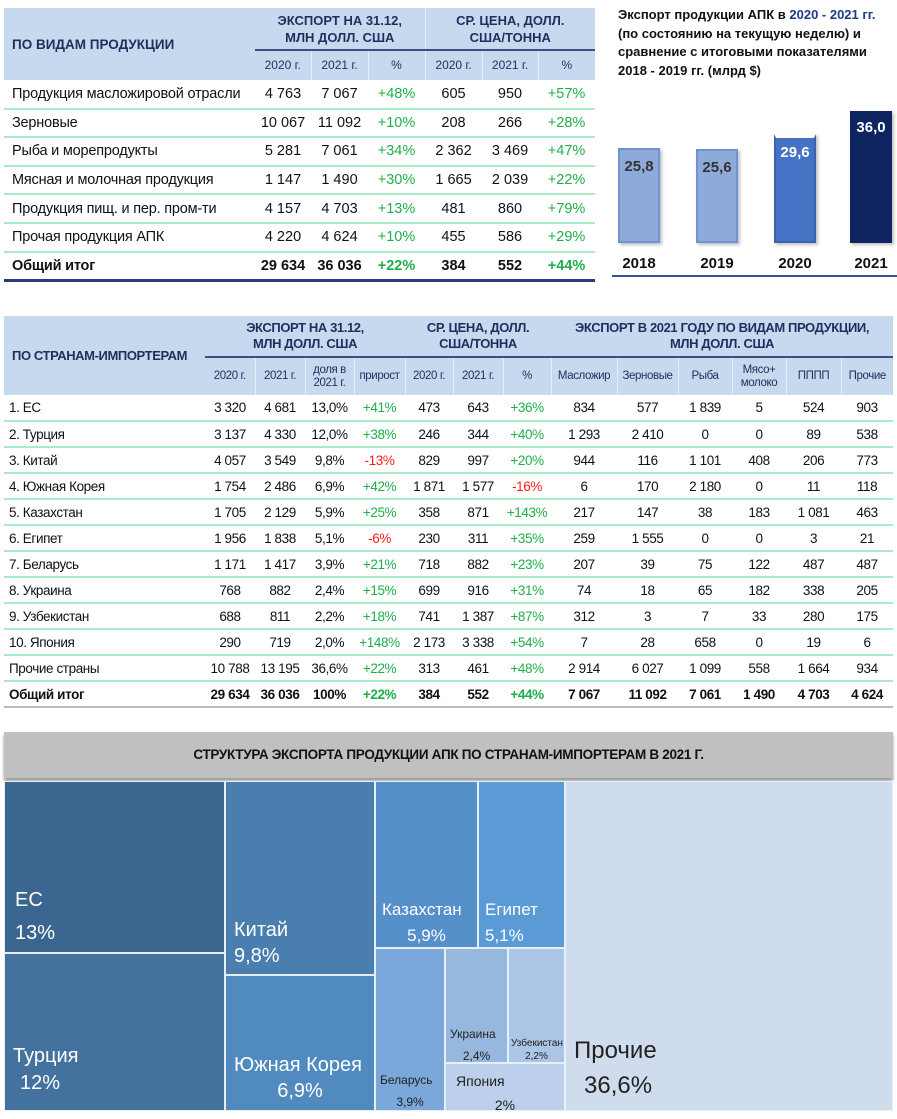 The image size is (897, 1119). I want to click on cell-value: 116, so click(648, 460).